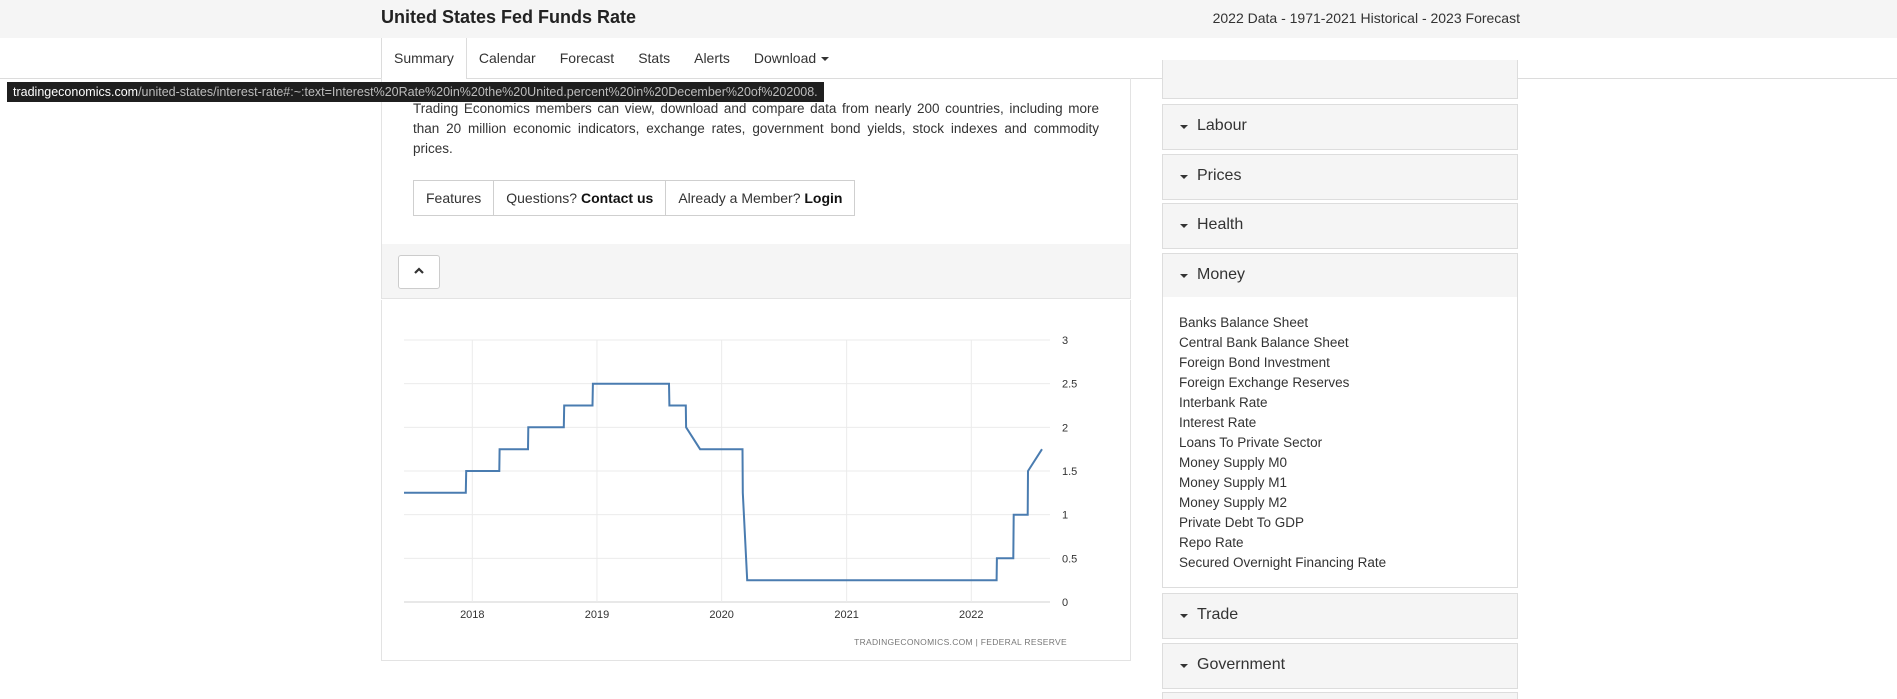 The image size is (1897, 699). I want to click on x-tick-label: 2020, so click(721, 615).